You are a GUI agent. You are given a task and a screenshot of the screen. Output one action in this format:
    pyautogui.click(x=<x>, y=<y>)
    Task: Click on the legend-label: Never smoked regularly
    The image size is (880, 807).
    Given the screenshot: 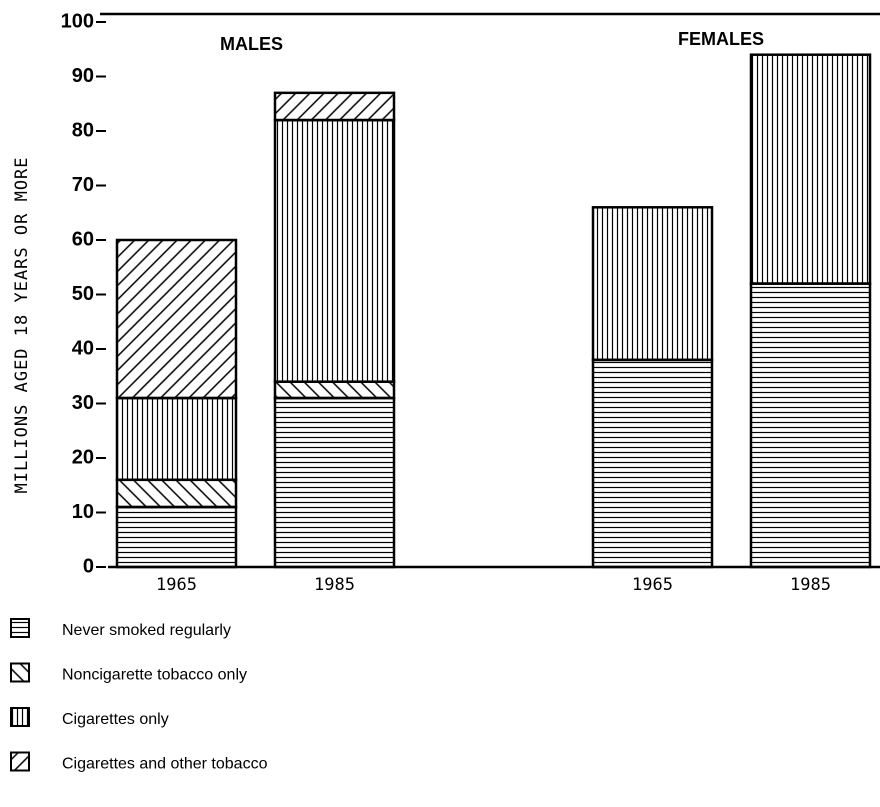 What is the action you would take?
    pyautogui.click(x=146, y=630)
    